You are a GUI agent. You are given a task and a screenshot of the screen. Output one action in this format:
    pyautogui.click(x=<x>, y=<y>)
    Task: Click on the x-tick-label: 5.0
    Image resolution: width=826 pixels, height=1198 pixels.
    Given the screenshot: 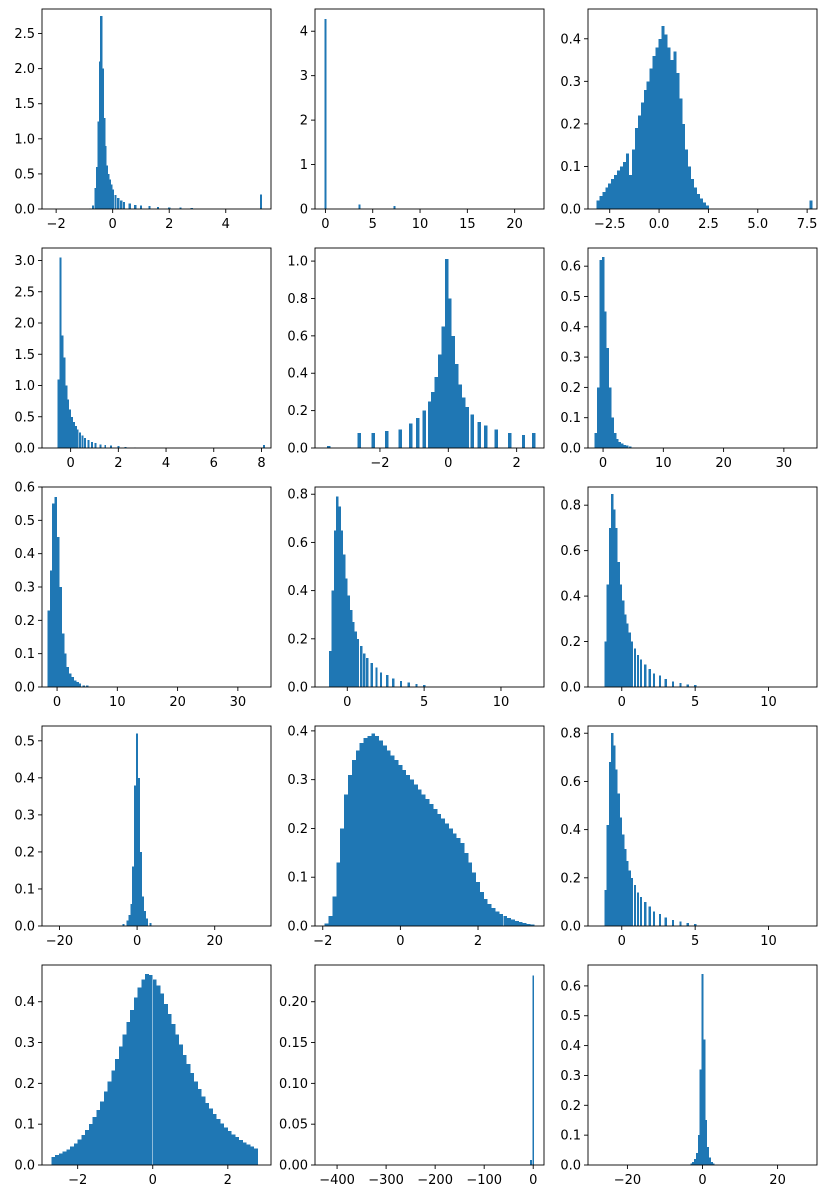 What is the action you would take?
    pyautogui.click(x=757, y=224)
    